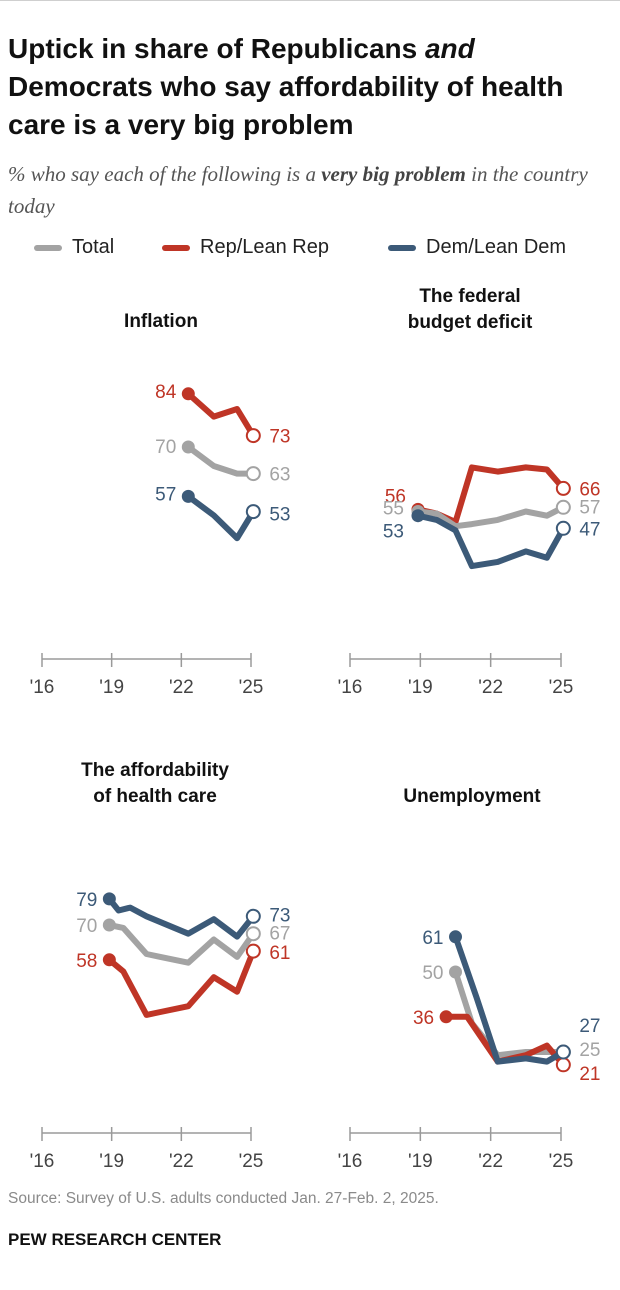  What do you see at coordinates (496, 247) in the screenshot?
I see `legend-label-dem: Dem/Lean Dem` at bounding box center [496, 247].